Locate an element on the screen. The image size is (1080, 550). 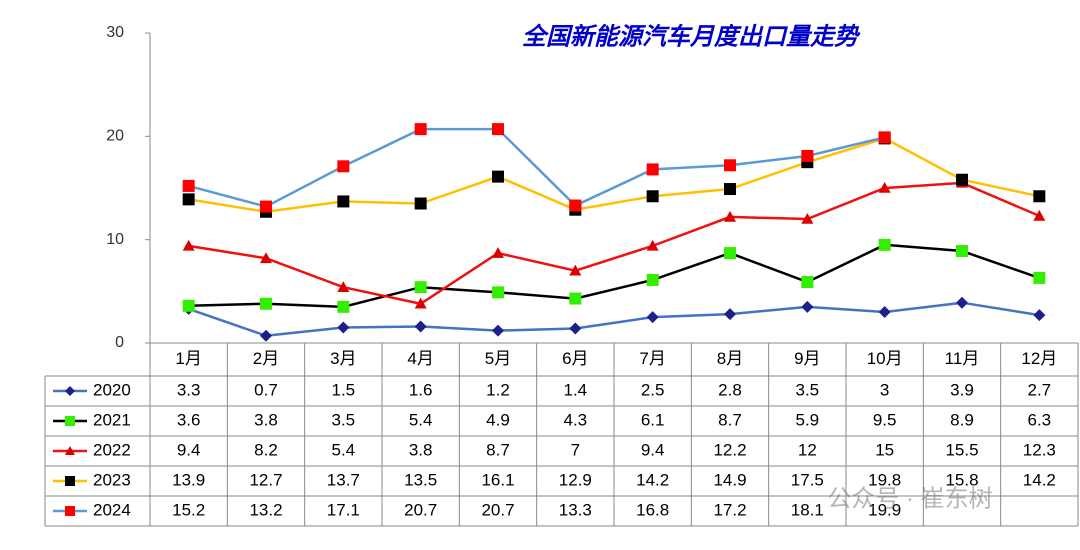
table-value: 8.7 is located at coordinates (498, 449).